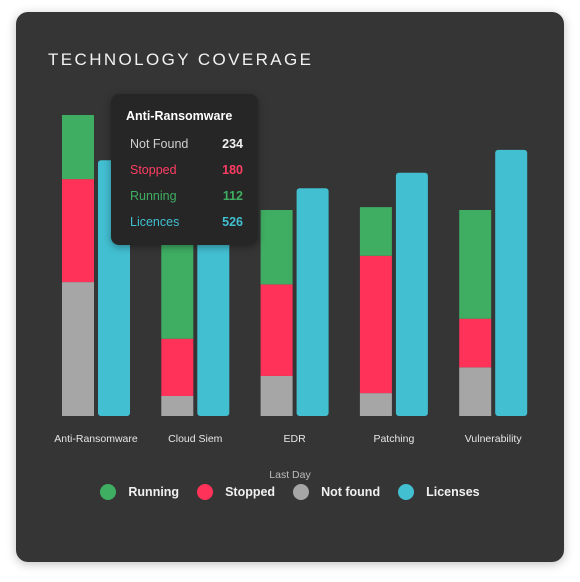 This screenshot has height=582, width=580. Describe the element at coordinates (96, 439) in the screenshot. I see `x-tick-label: Anti-Ransomware` at that location.